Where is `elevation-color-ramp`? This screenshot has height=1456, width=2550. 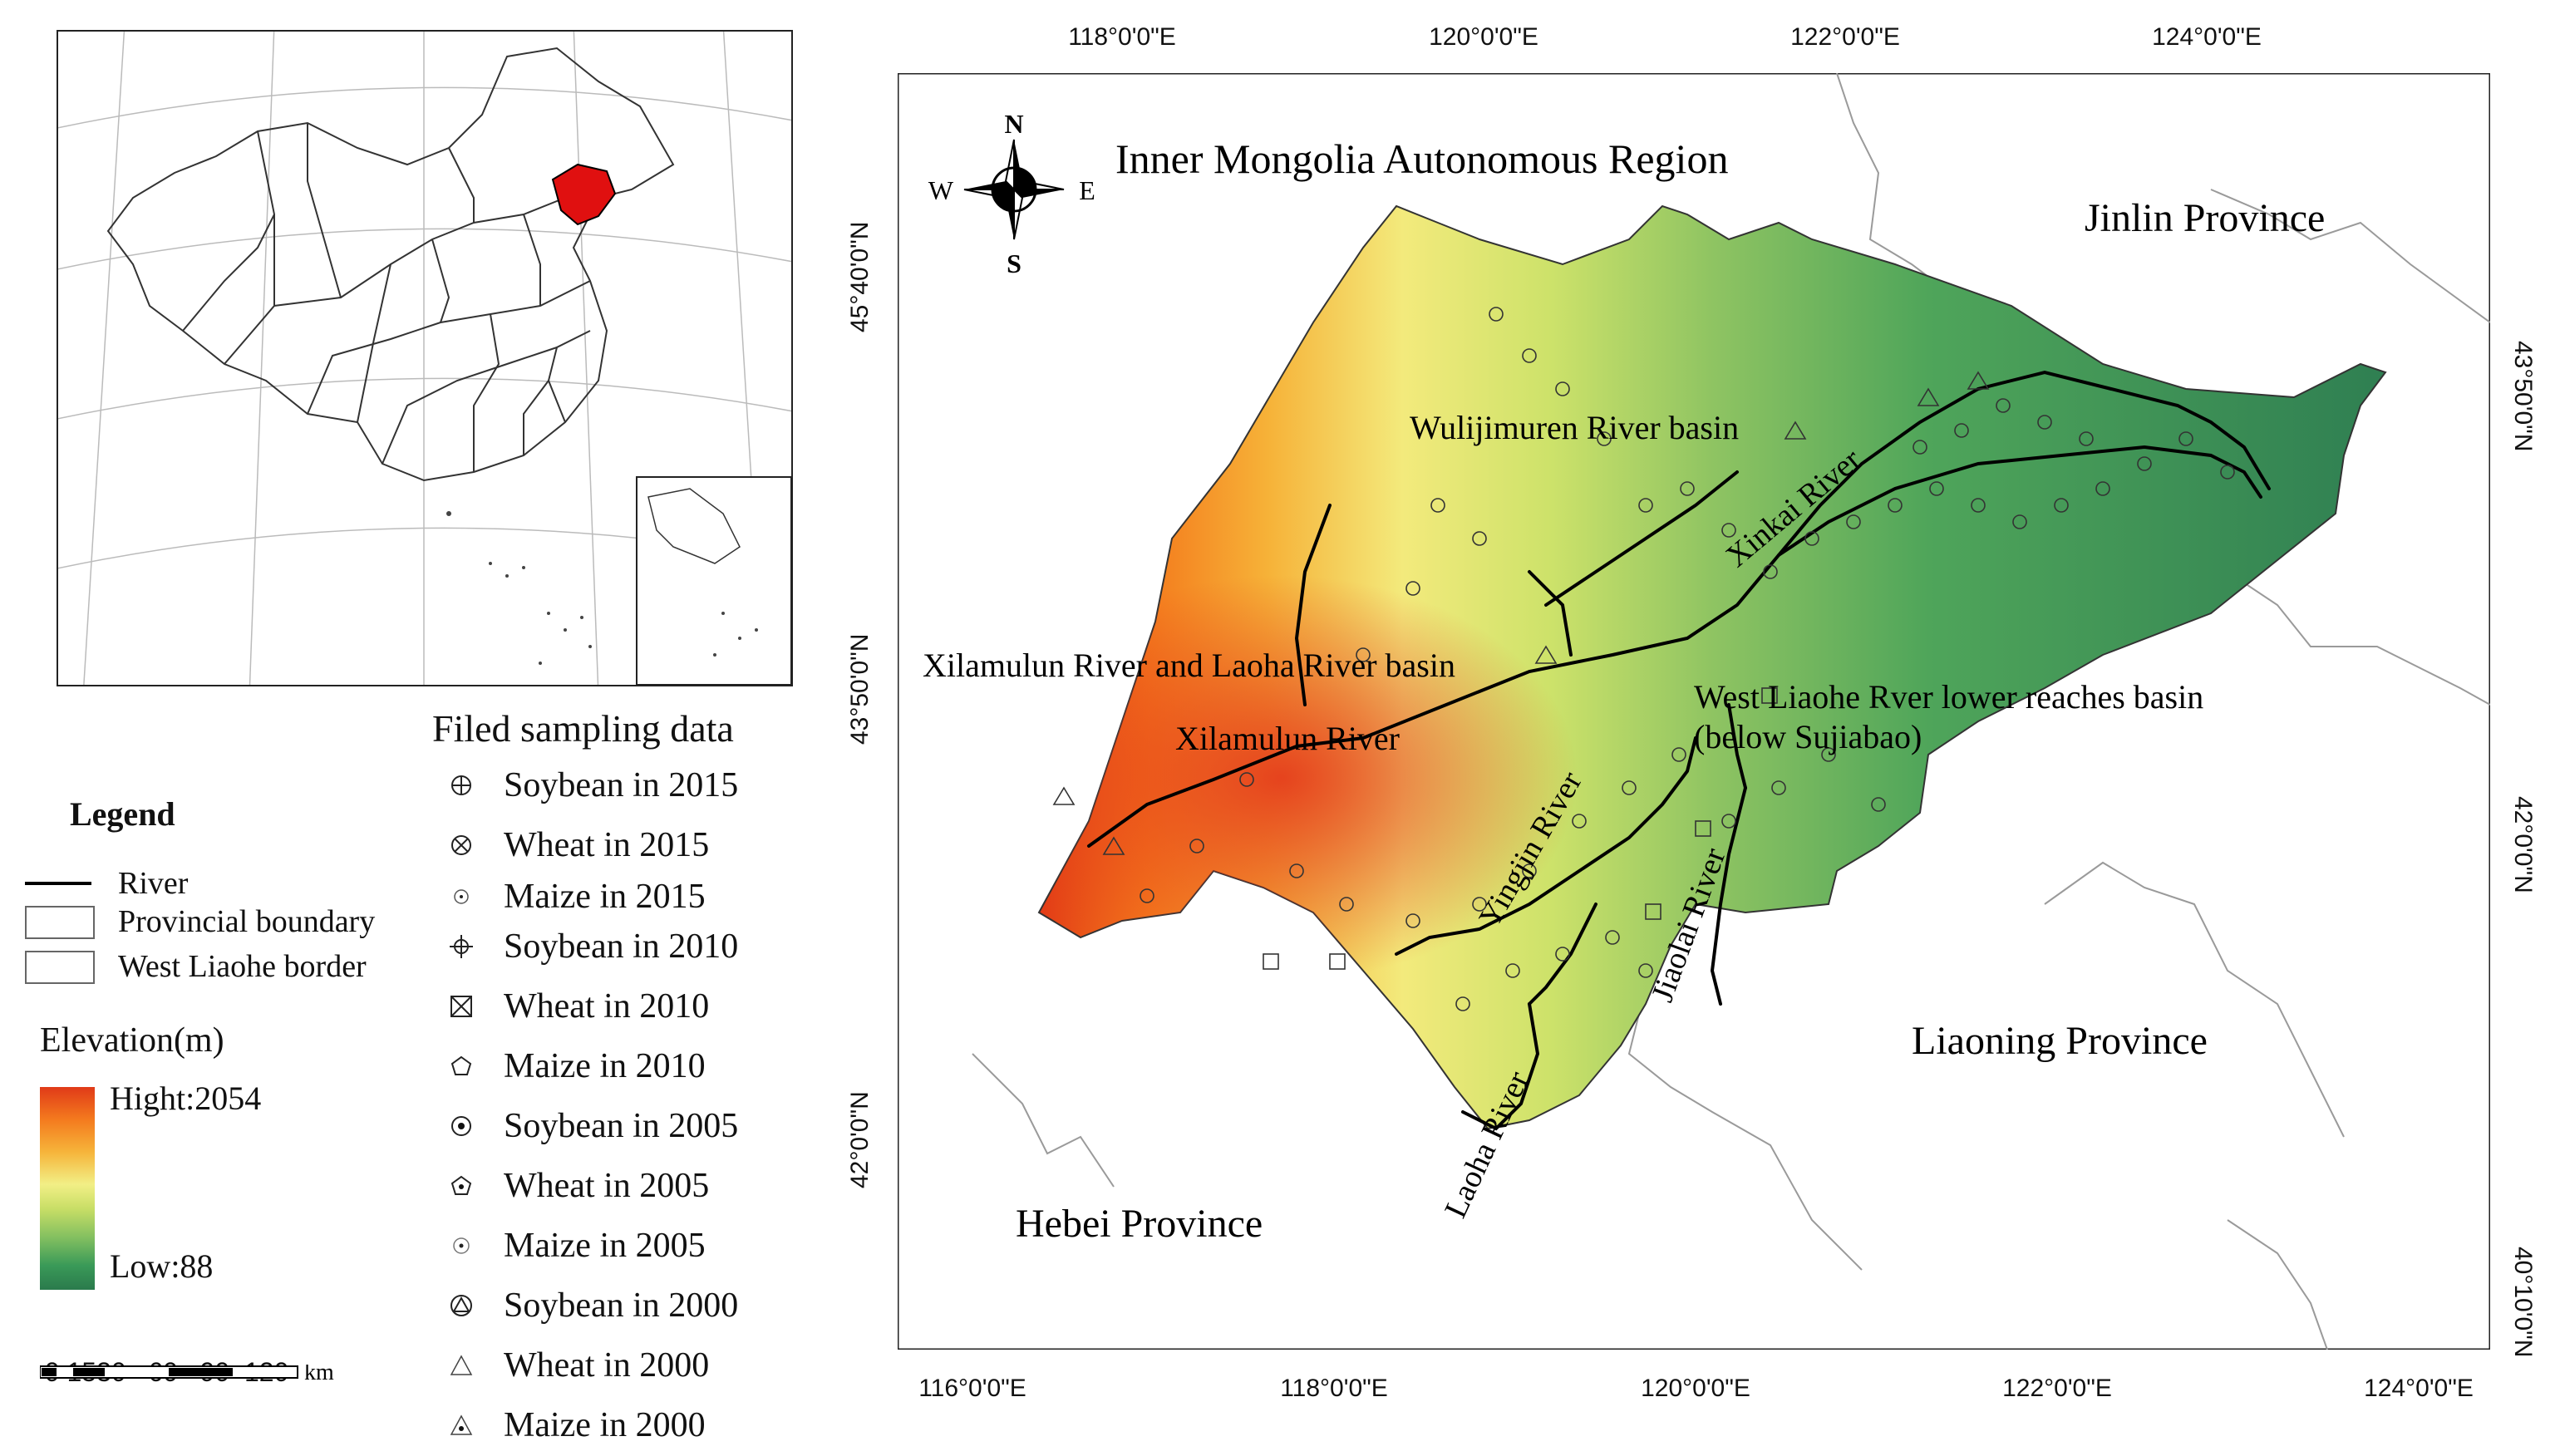
elevation-color-ramp is located at coordinates (68, 1188).